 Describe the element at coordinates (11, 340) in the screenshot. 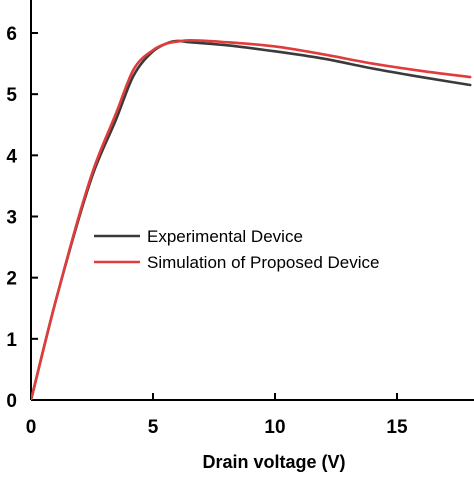

I see `y-tick-label: 1` at that location.